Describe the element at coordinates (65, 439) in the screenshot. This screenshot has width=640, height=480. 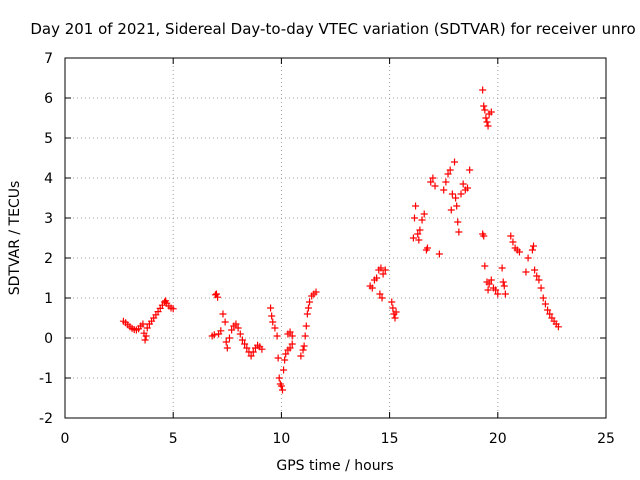
I see `x-tick-label: 0` at that location.